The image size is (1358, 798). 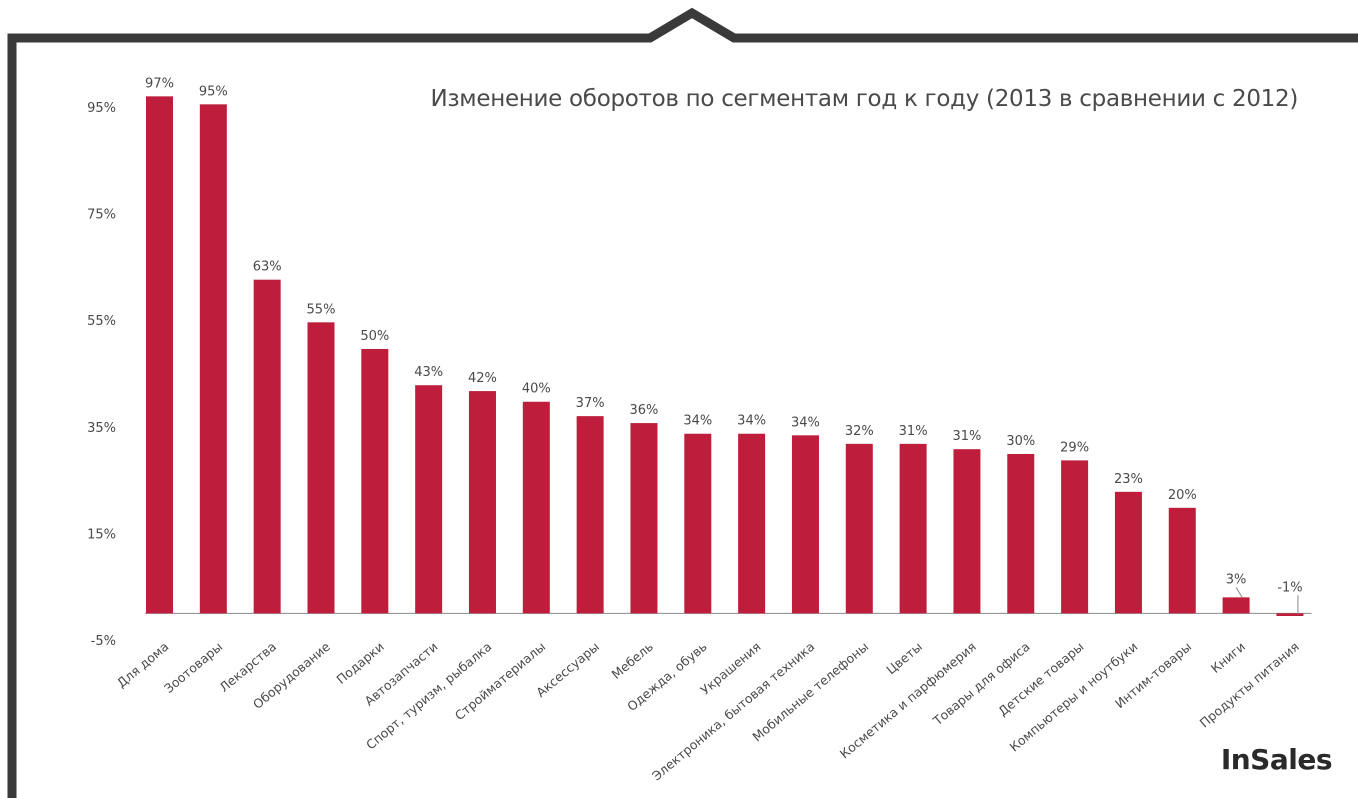 What do you see at coordinates (101, 215) in the screenshot?
I see `y-tick-label: 75%` at bounding box center [101, 215].